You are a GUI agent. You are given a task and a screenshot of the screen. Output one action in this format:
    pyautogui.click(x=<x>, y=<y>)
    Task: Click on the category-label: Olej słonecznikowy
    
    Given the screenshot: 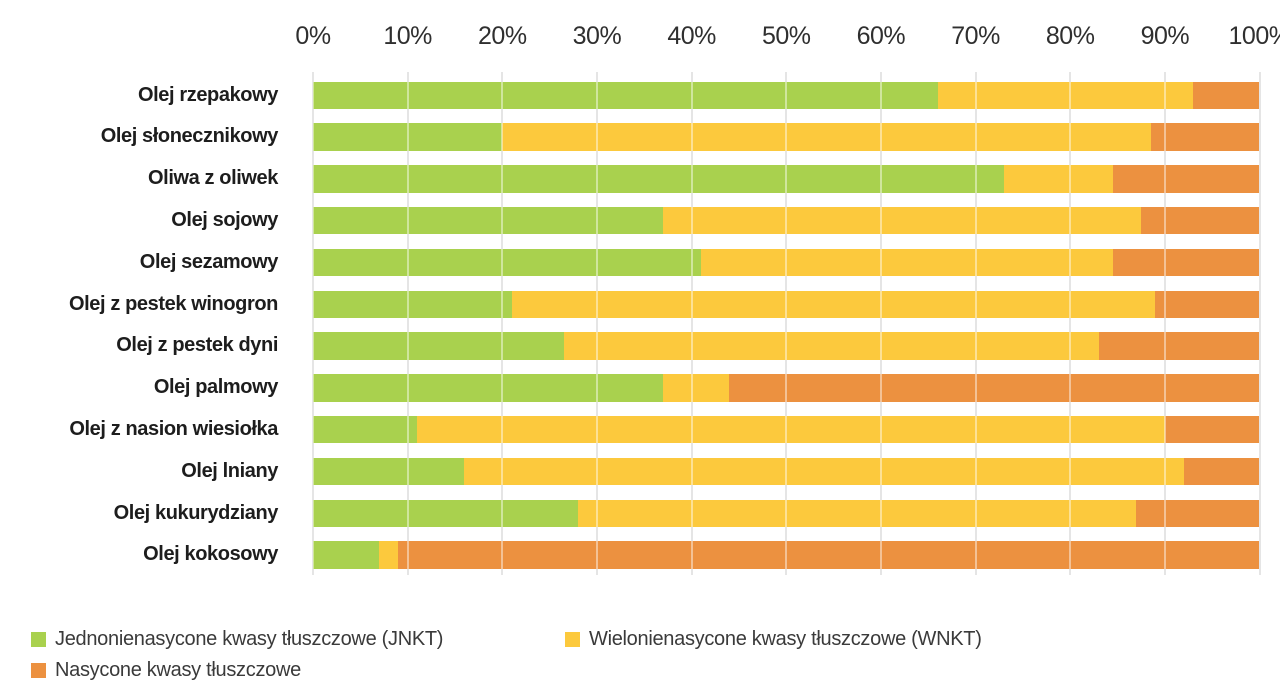 What is the action you would take?
    pyautogui.click(x=189, y=136)
    